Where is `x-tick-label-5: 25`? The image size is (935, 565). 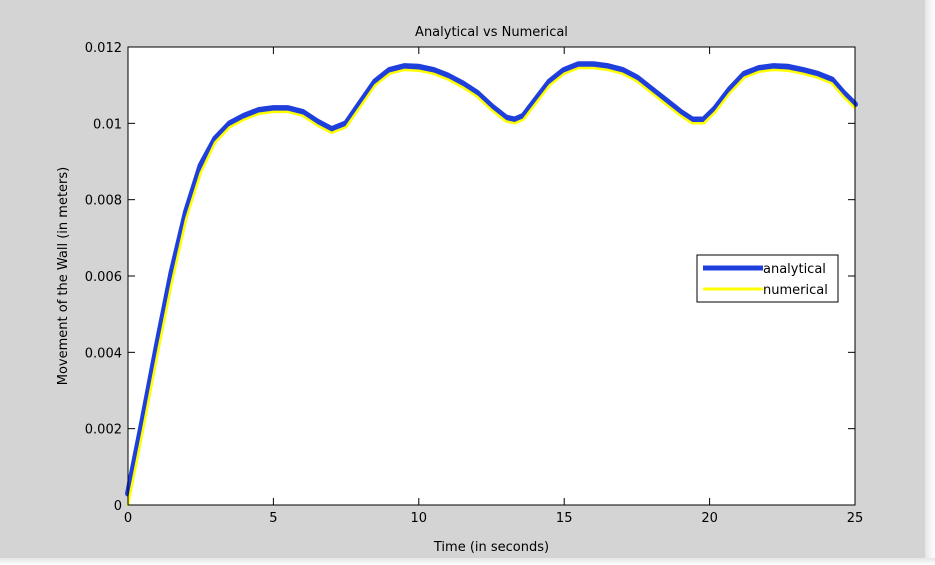
x-tick-label-5: 25 is located at coordinates (855, 518).